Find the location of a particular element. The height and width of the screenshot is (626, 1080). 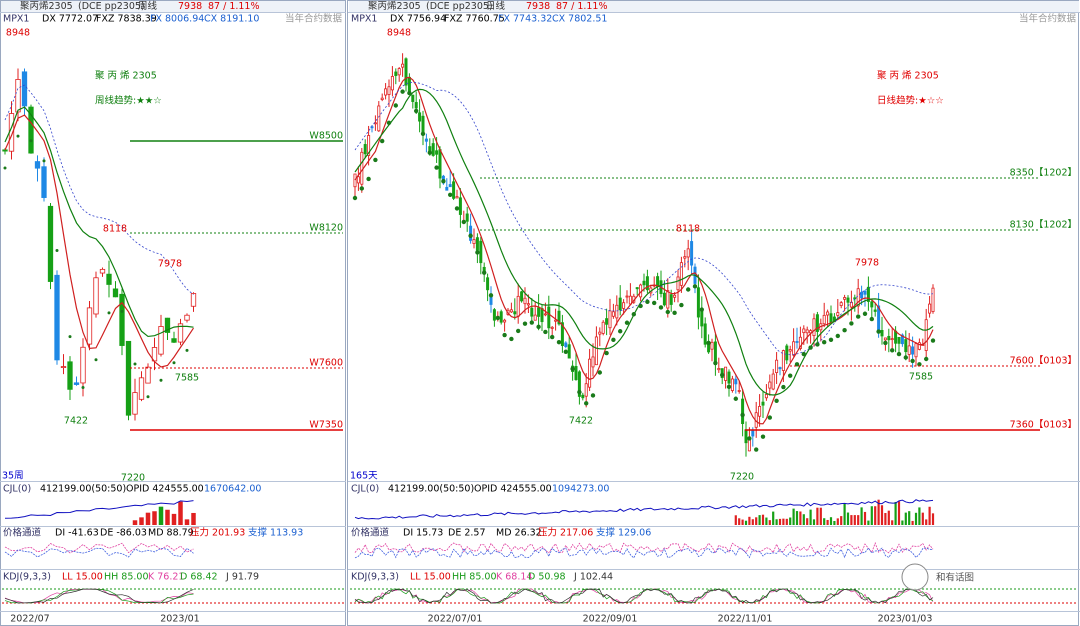

label: MD 26.32 is located at coordinates (519, 533).